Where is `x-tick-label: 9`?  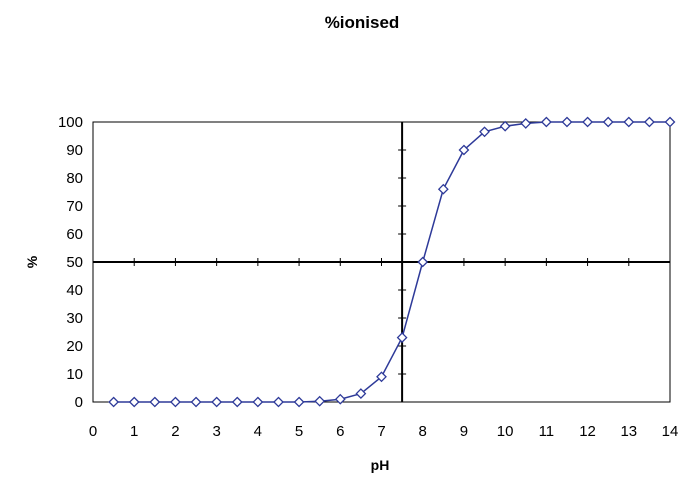
x-tick-label: 9 is located at coordinates (464, 431).